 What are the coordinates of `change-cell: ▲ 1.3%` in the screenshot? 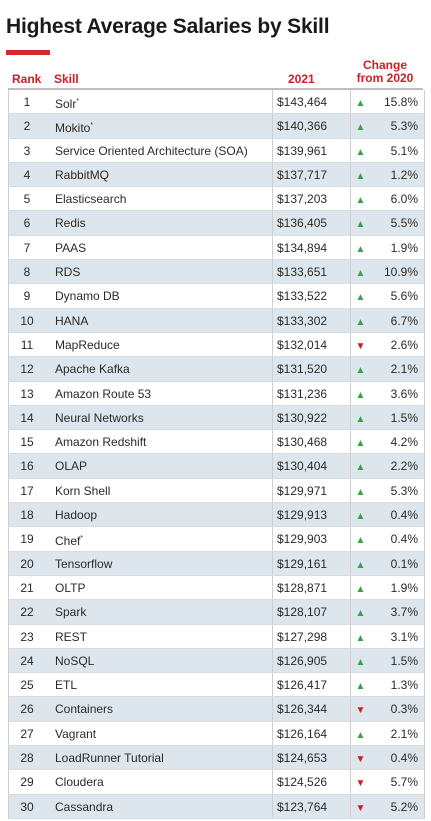 It's located at (386, 686).